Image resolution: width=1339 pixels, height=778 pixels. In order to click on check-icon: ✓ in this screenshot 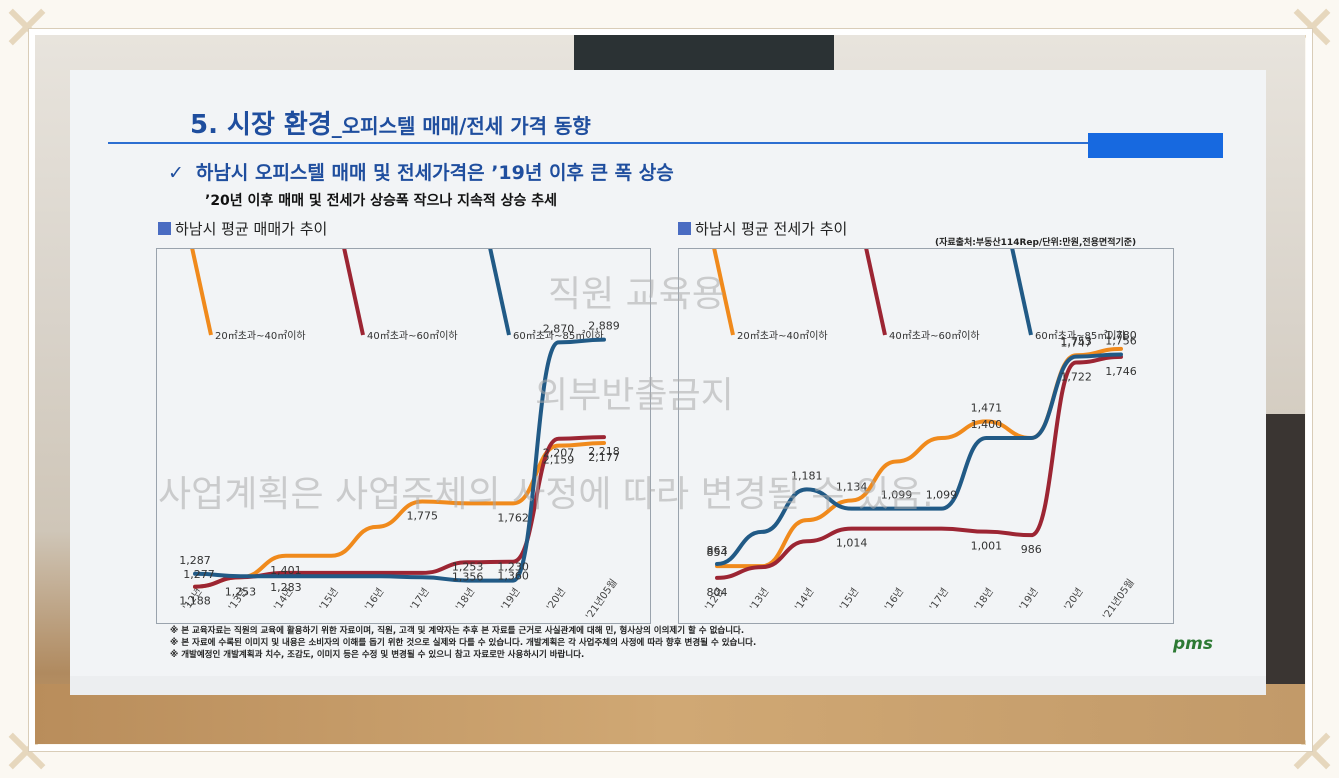, I will do `click(176, 173)`.